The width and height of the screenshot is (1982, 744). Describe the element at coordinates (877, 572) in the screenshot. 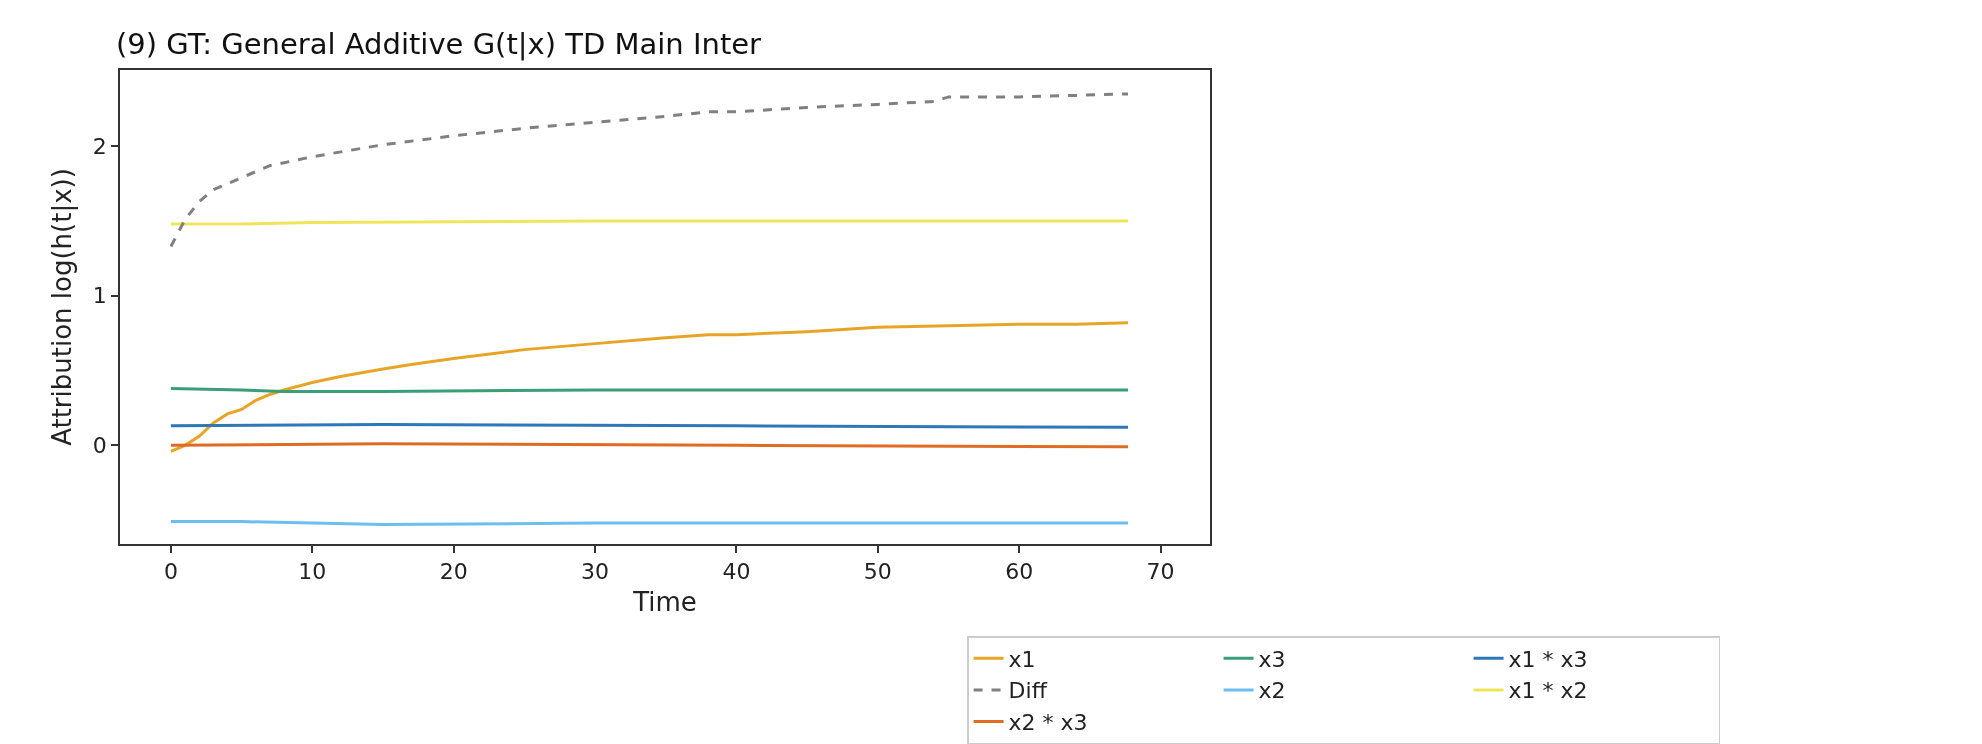

I see `x-tick-label: 50` at that location.